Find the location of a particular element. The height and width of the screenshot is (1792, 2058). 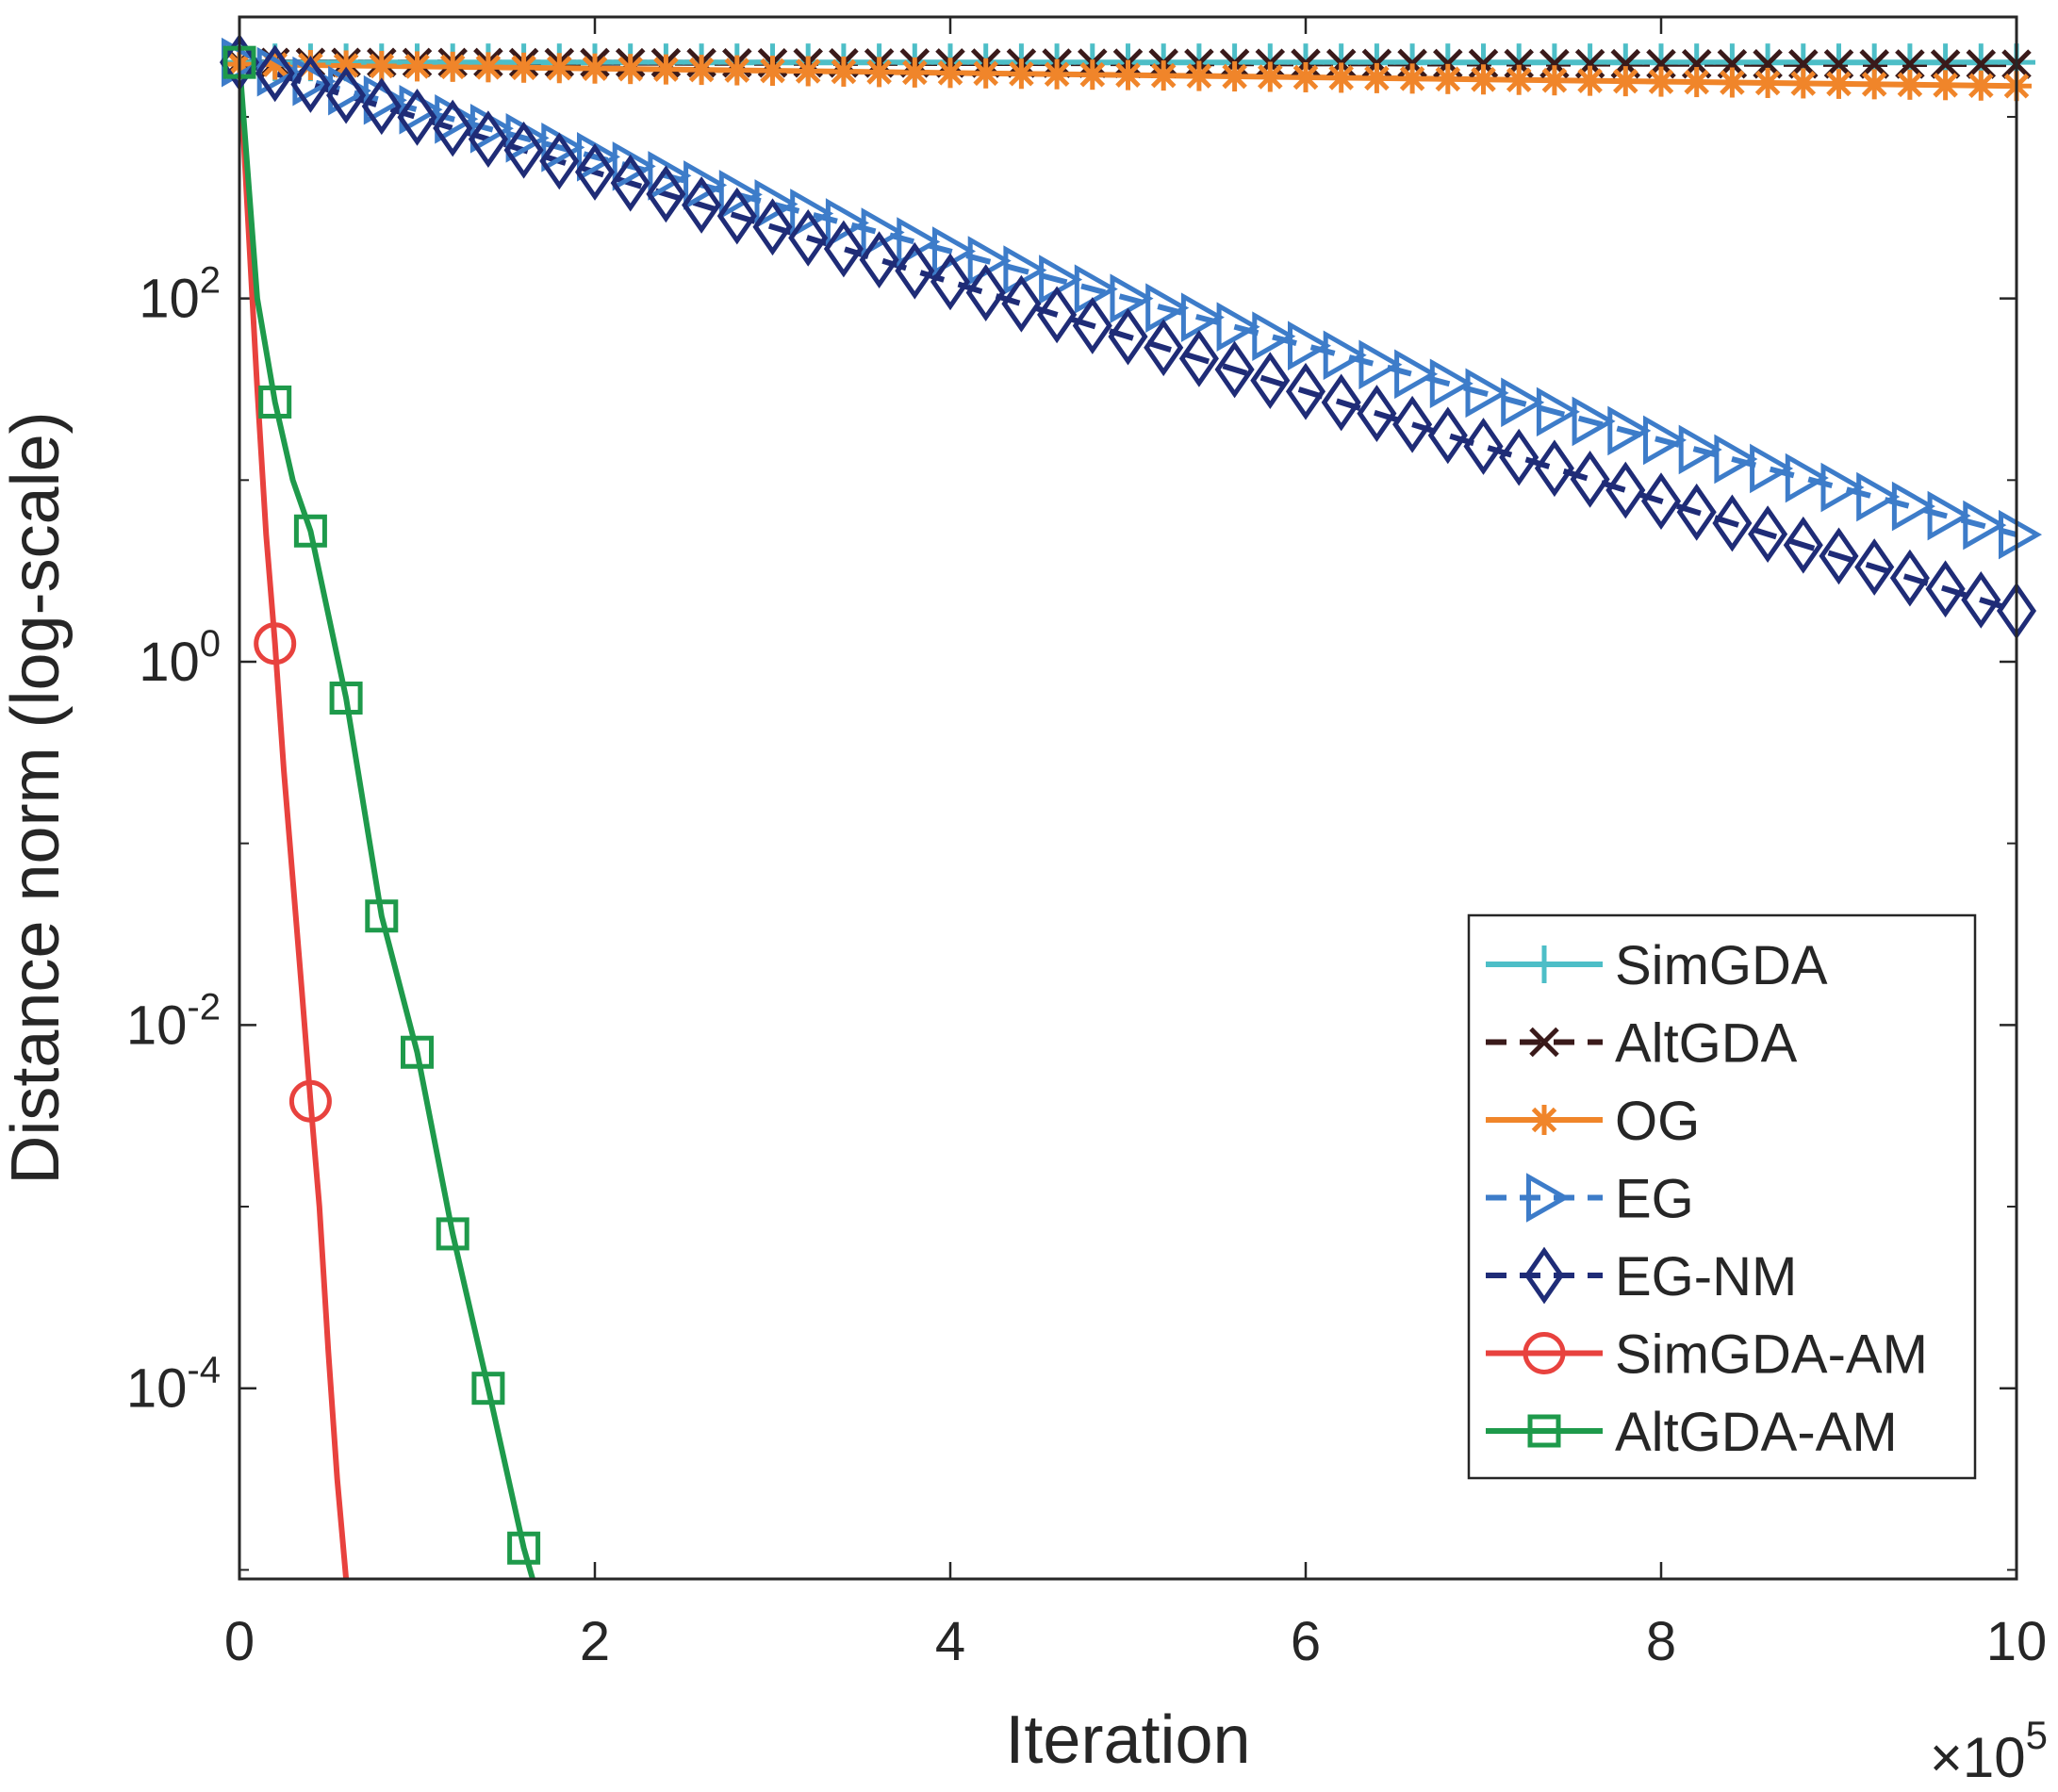

x-tick-label: 8 is located at coordinates (1661, 1641).